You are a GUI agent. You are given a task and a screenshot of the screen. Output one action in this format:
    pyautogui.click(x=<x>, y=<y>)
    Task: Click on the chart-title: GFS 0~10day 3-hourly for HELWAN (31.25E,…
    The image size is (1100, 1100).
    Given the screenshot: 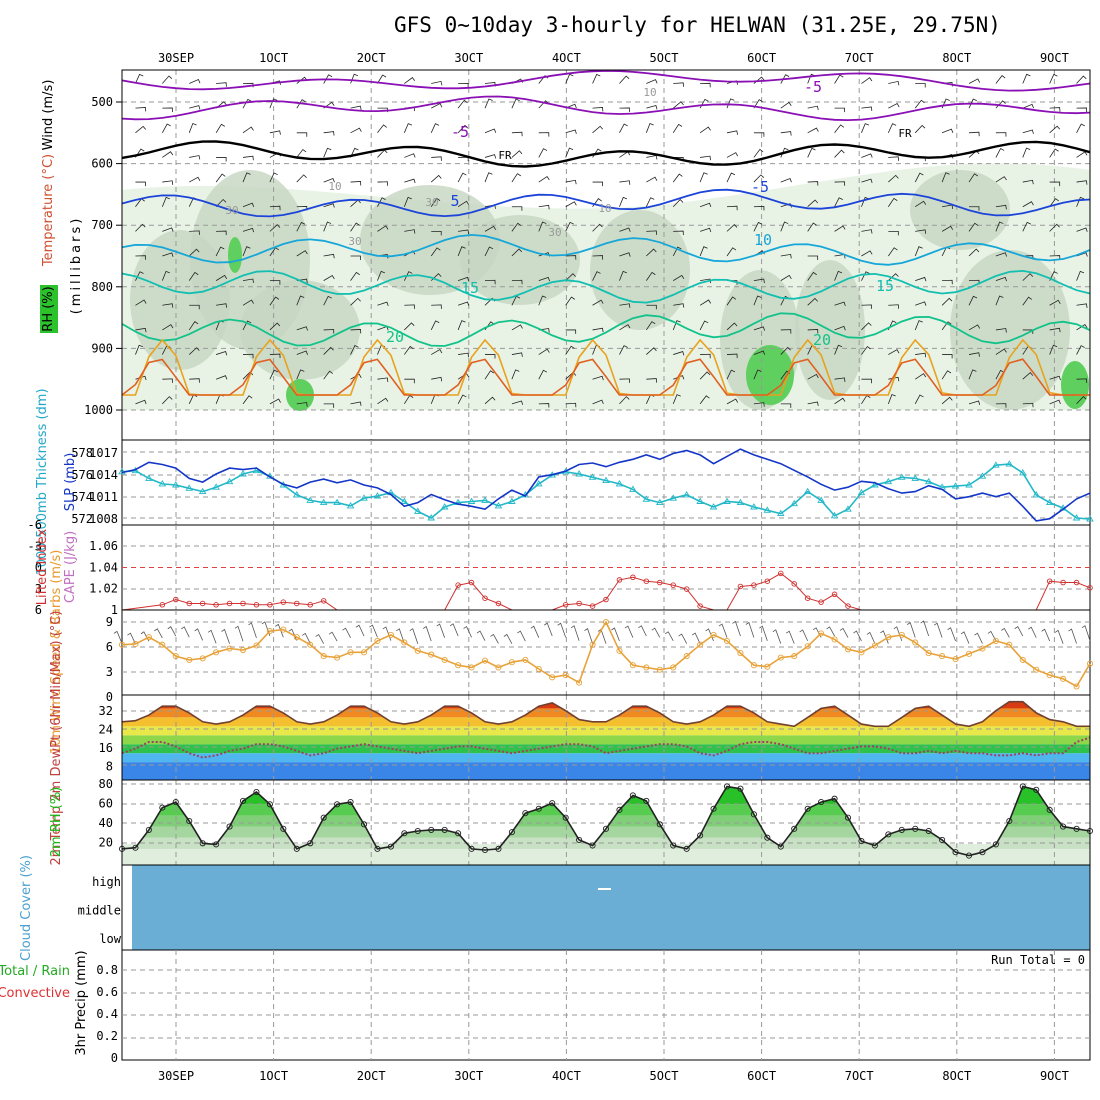 What is the action you would take?
    pyautogui.click(x=697, y=25)
    